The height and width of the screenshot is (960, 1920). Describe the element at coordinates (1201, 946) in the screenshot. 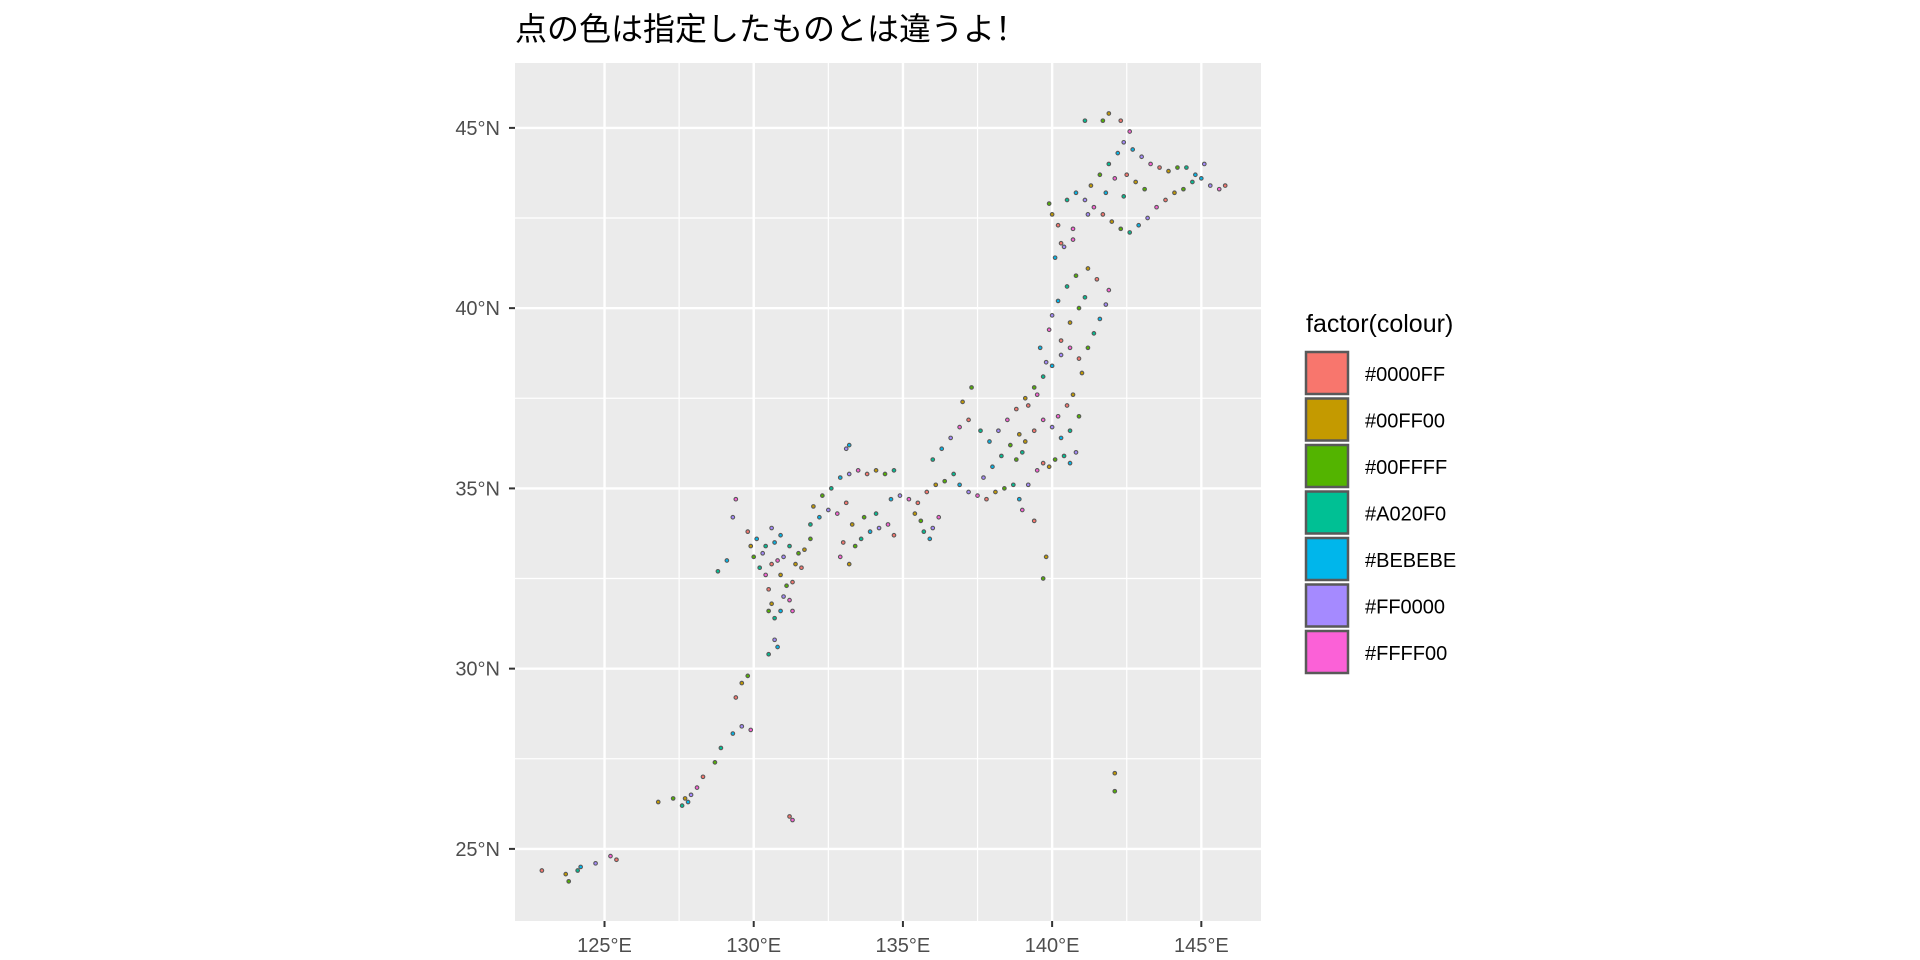

I see `x-tick-label: 145°E` at that location.